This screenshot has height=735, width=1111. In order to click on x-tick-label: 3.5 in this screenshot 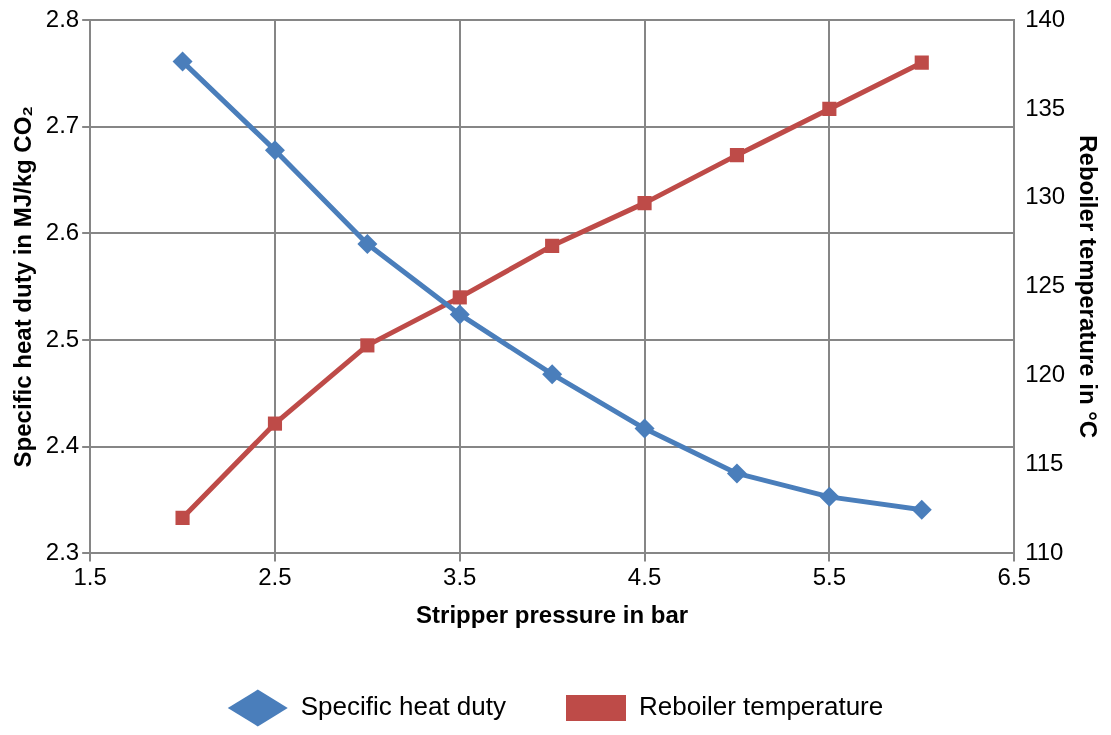, I will do `click(460, 577)`.